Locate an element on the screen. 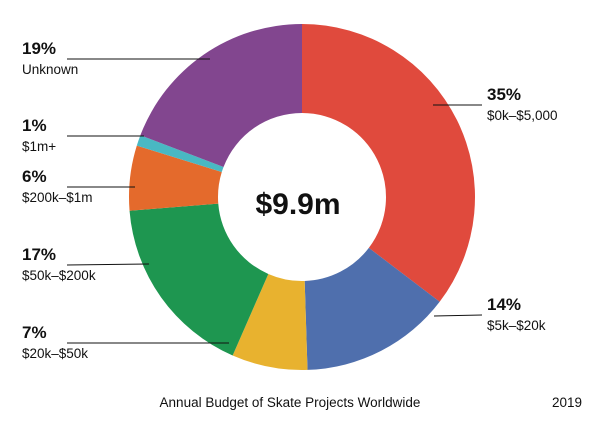  slice-percent-label: 19% is located at coordinates (39, 48).